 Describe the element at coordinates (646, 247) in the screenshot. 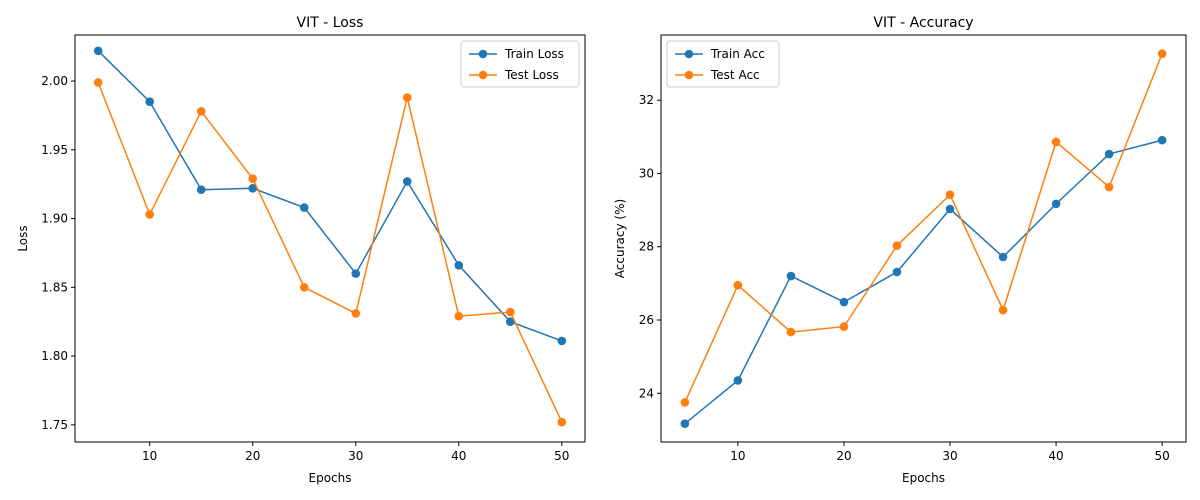

I see `y-tick-label: 28` at that location.